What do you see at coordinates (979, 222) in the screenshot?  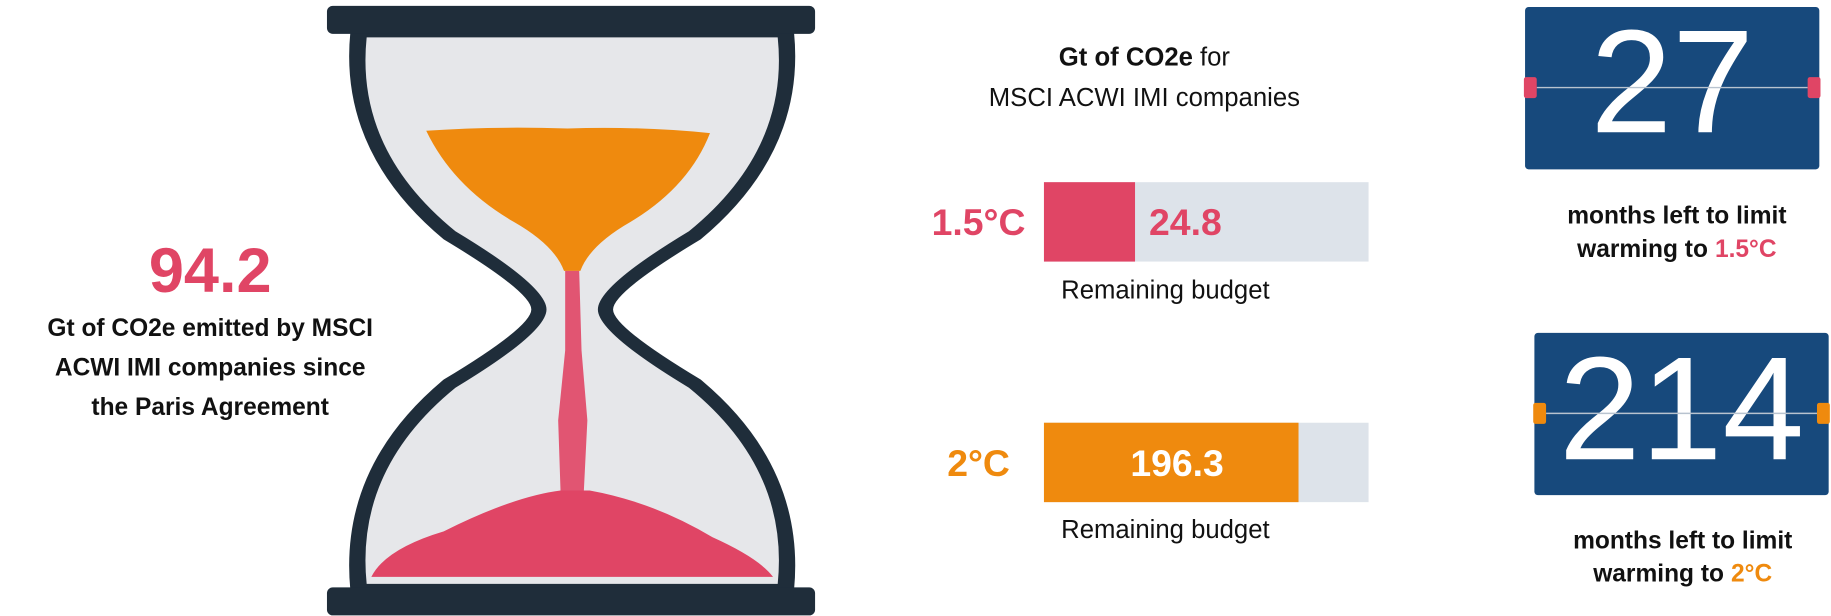 I see `budget-label: 1.5°C` at bounding box center [979, 222].